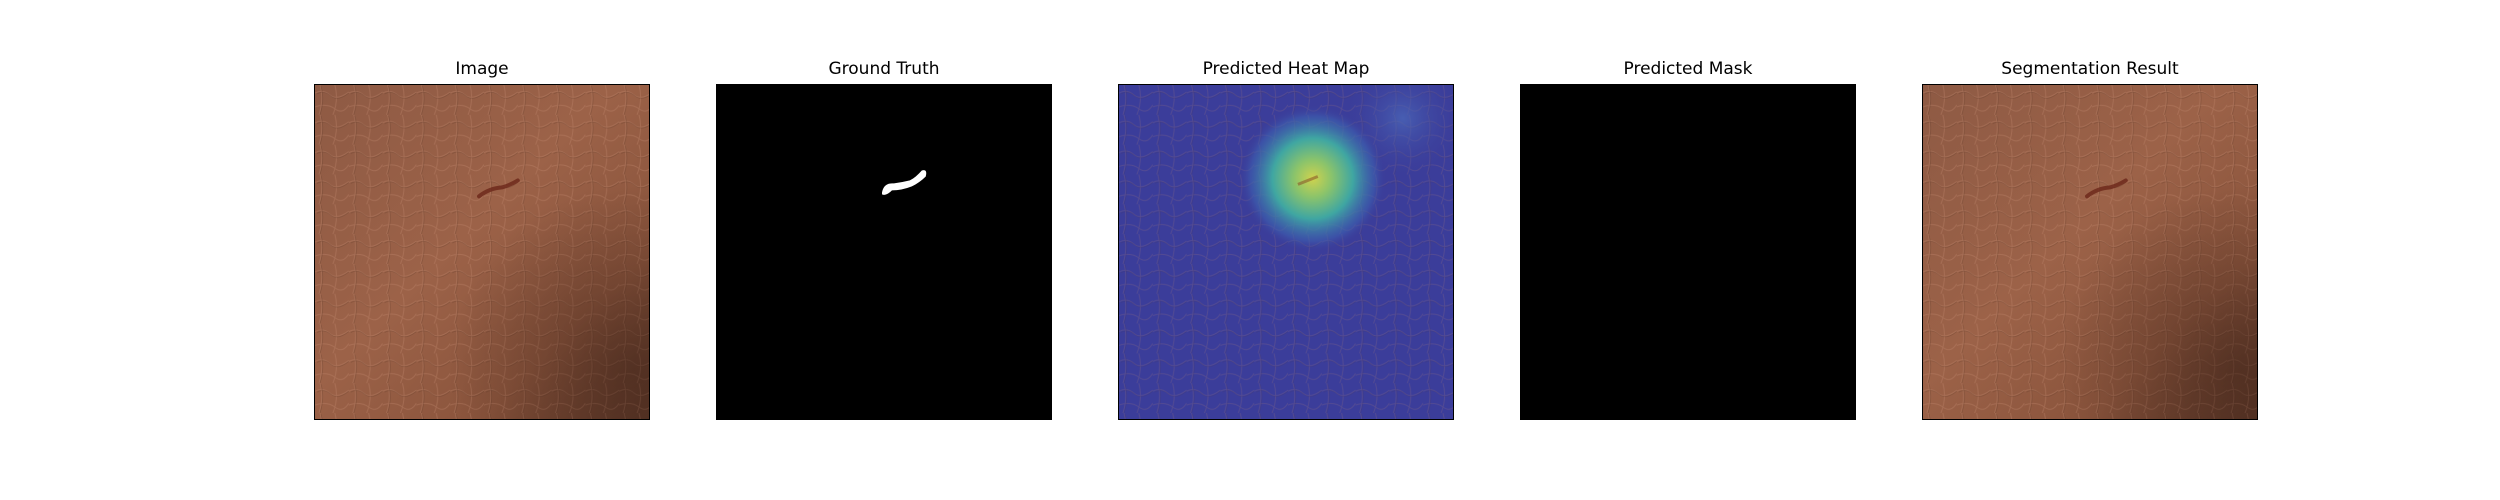 This screenshot has width=2500, height=500. What do you see at coordinates (884, 252) in the screenshot?
I see `binary-mask-icon` at bounding box center [884, 252].